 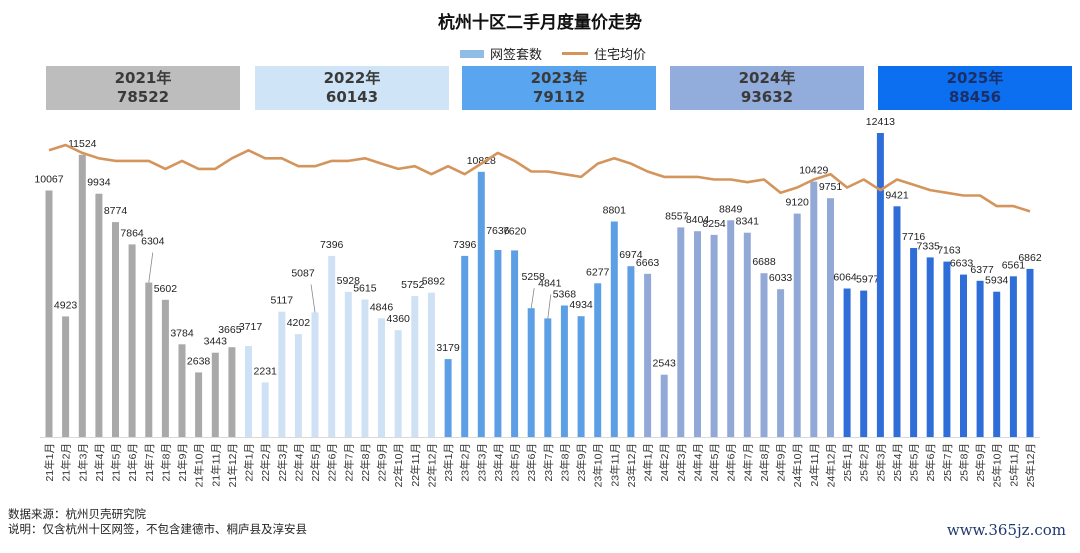 I want to click on bar-22年6月, so click(x=332, y=346).